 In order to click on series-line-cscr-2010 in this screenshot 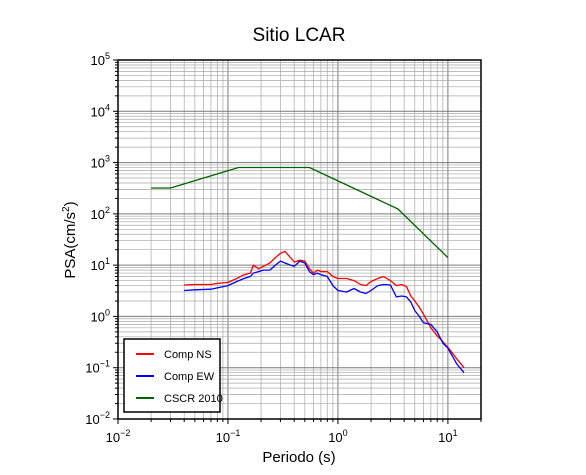, I will do `click(300, 212)`.